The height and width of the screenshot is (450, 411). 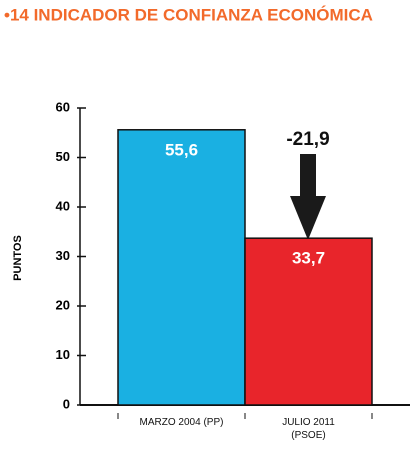 What do you see at coordinates (63, 156) in the screenshot?
I see `y-tick-label: 50` at bounding box center [63, 156].